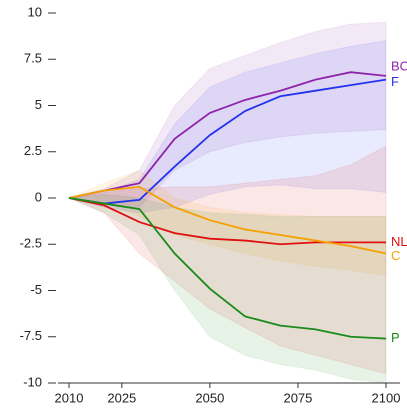  Describe the element at coordinates (395, 81) in the screenshot. I see `series-label: F` at that location.